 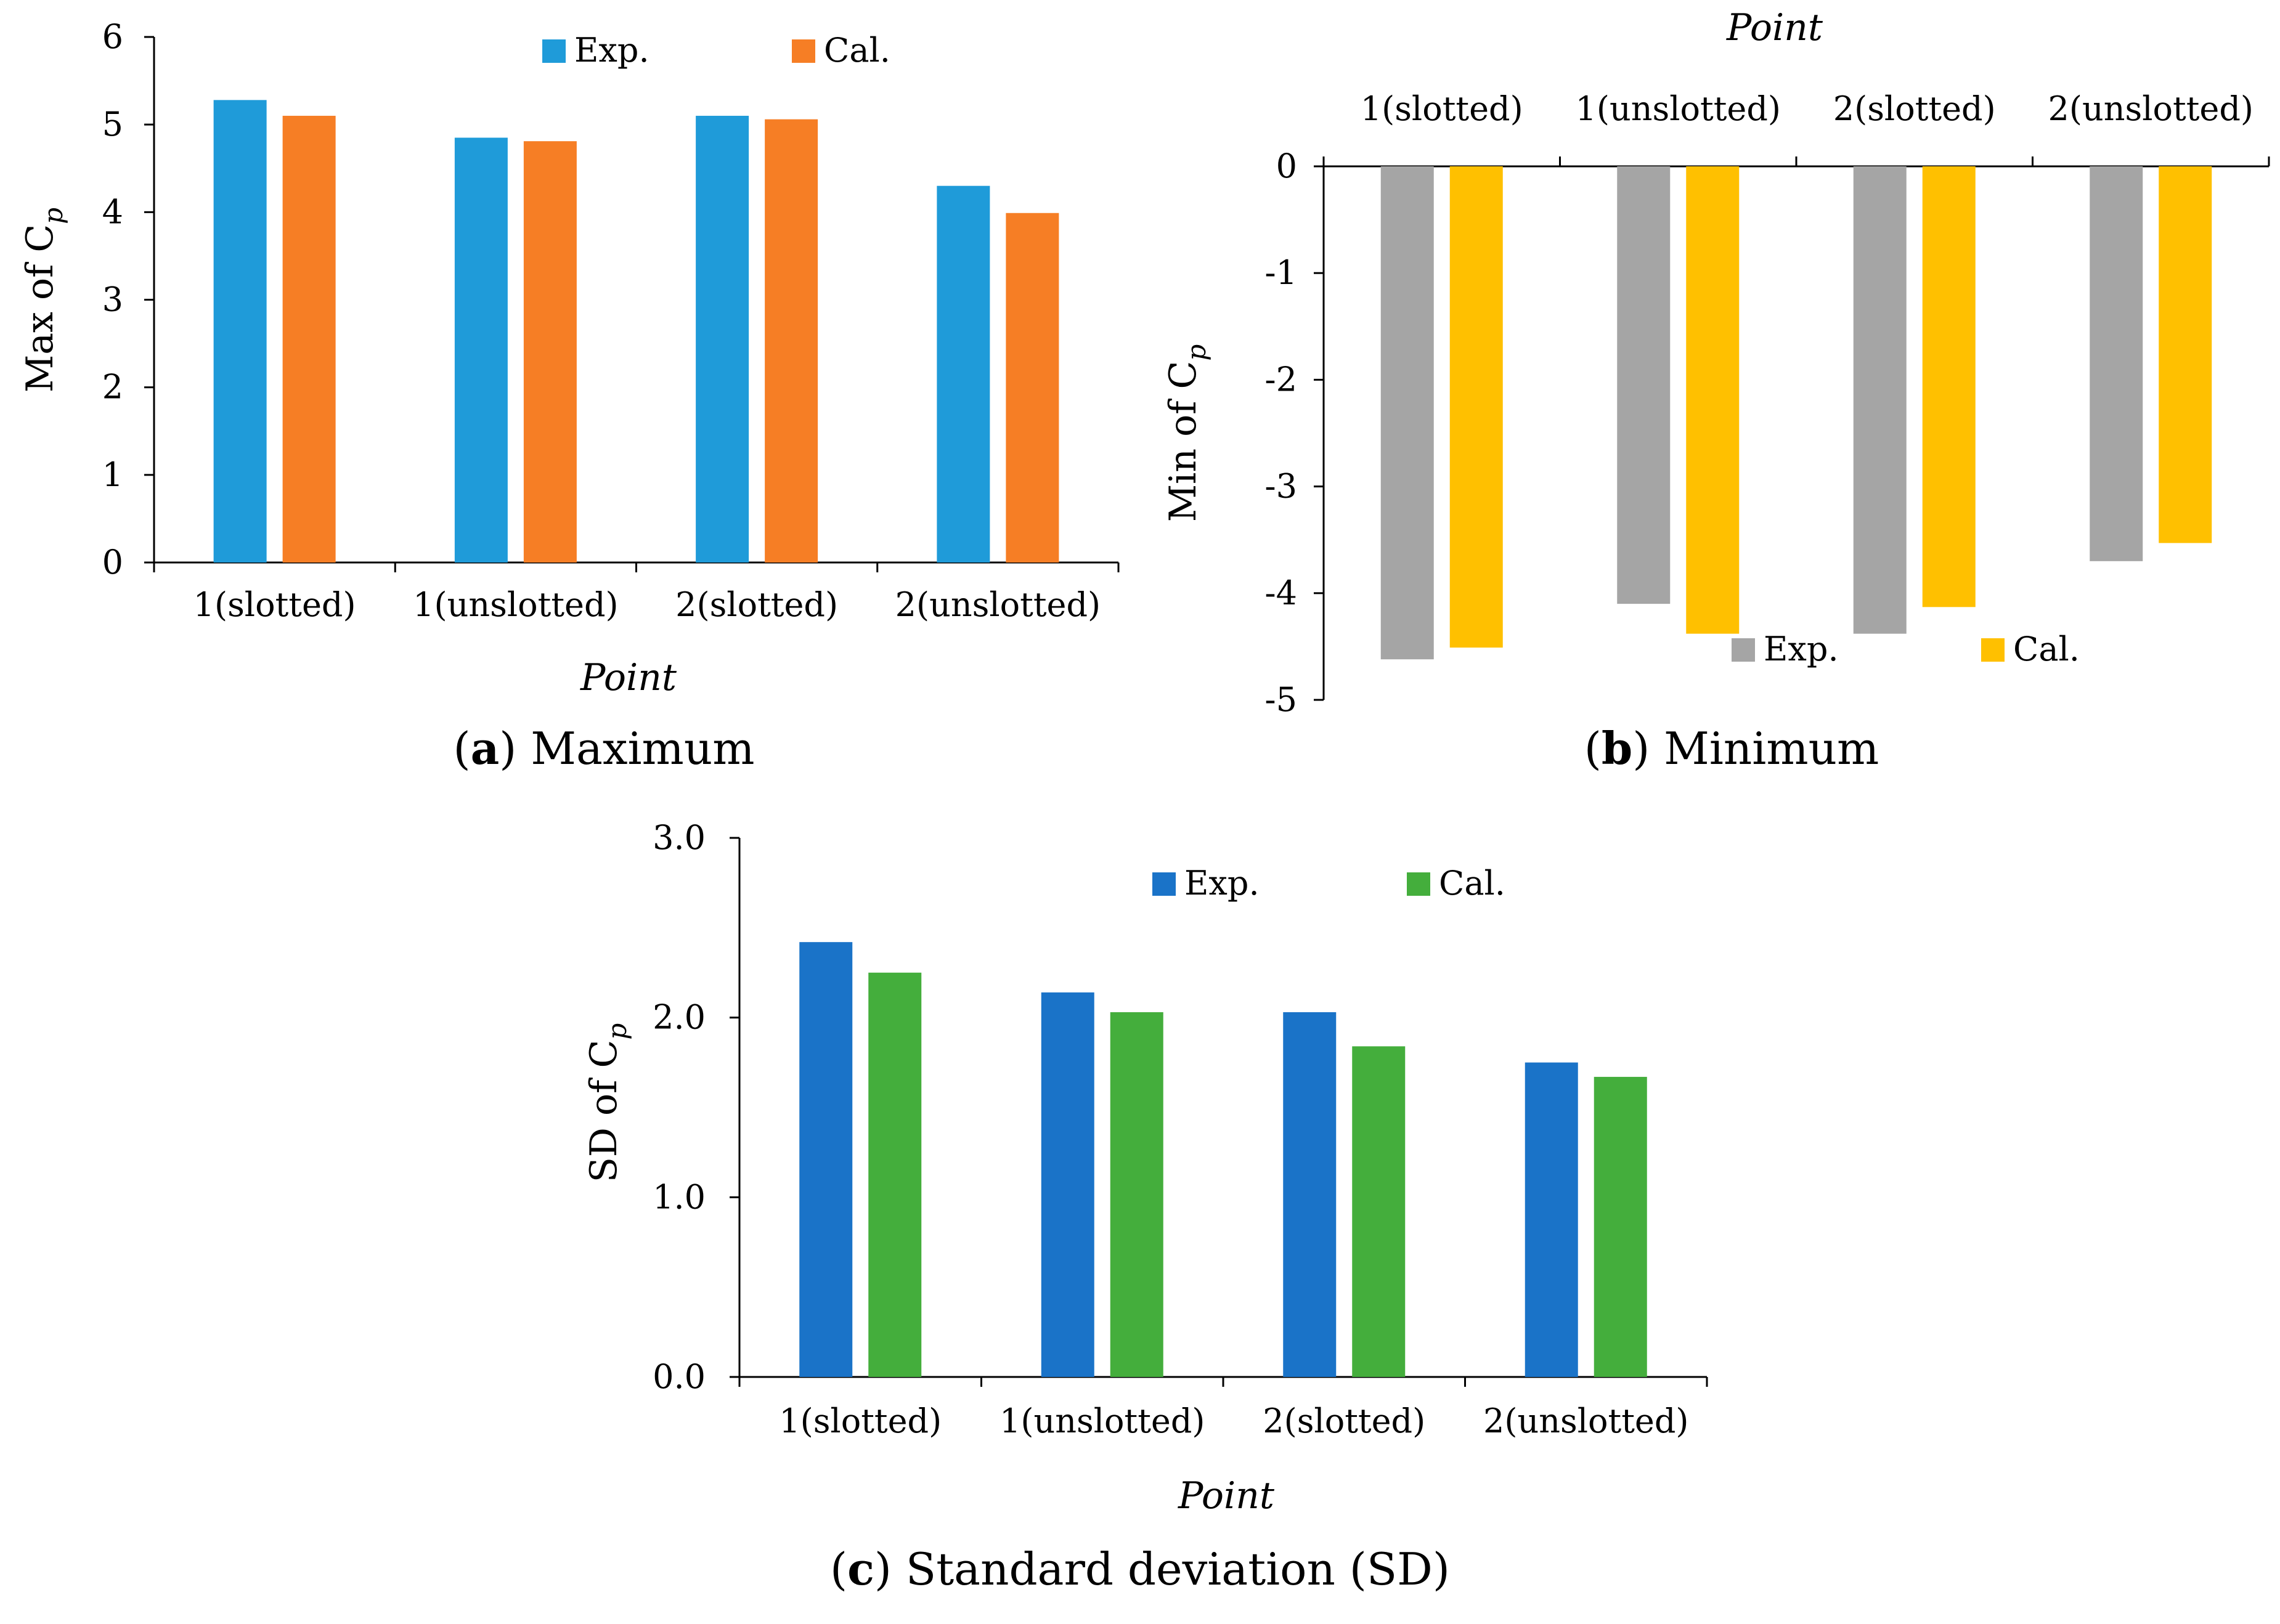 What do you see at coordinates (643, 748) in the screenshot?
I see `chart-a-caption-text: Maximum` at bounding box center [643, 748].